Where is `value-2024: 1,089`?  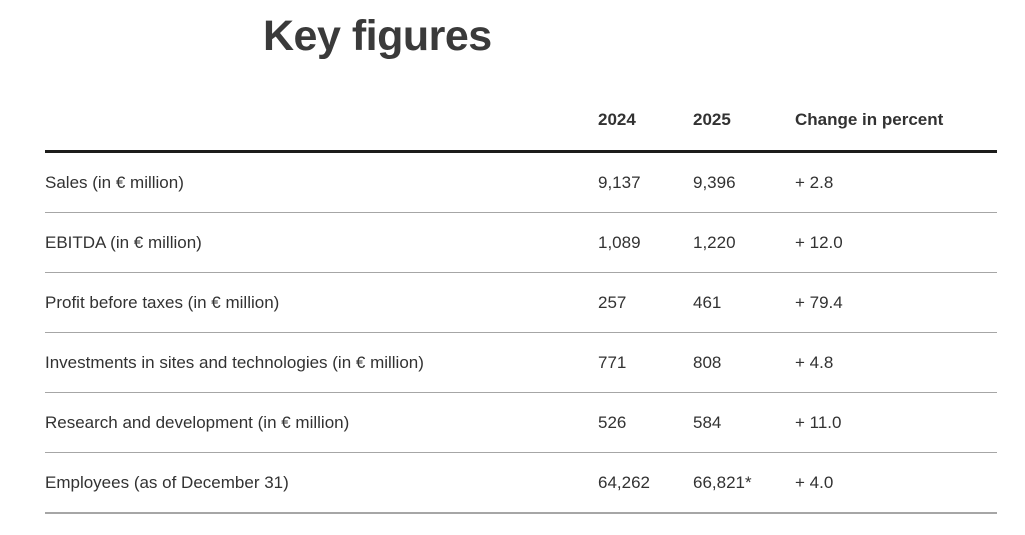 value-2024: 1,089 is located at coordinates (619, 242).